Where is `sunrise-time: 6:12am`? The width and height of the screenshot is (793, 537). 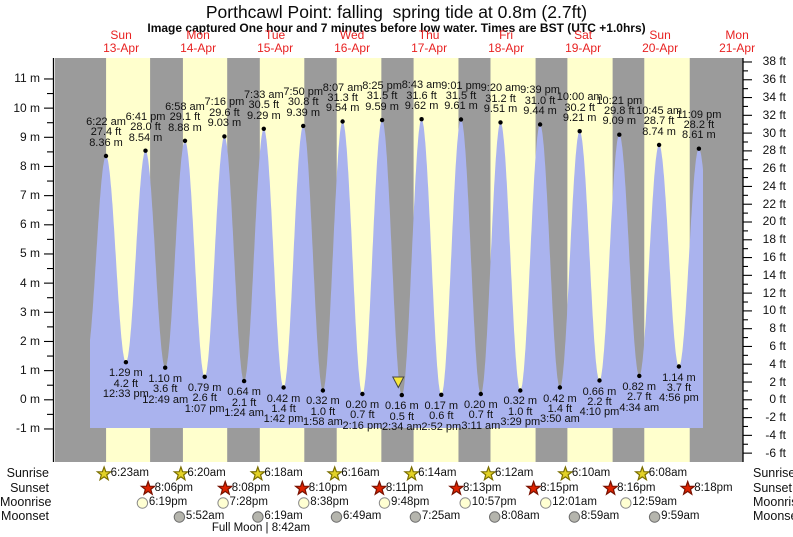
sunrise-time: 6:12am is located at coordinates (514, 473).